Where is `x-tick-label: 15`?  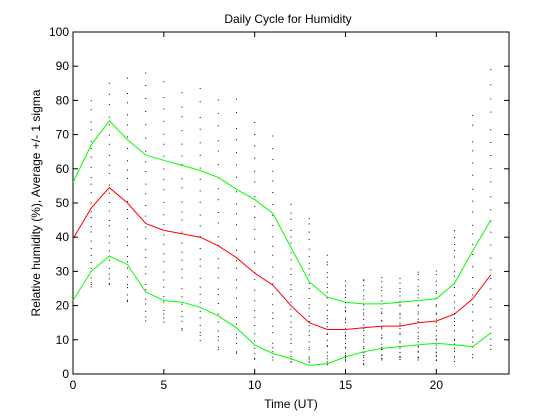 x-tick-label: 15 is located at coordinates (346, 385).